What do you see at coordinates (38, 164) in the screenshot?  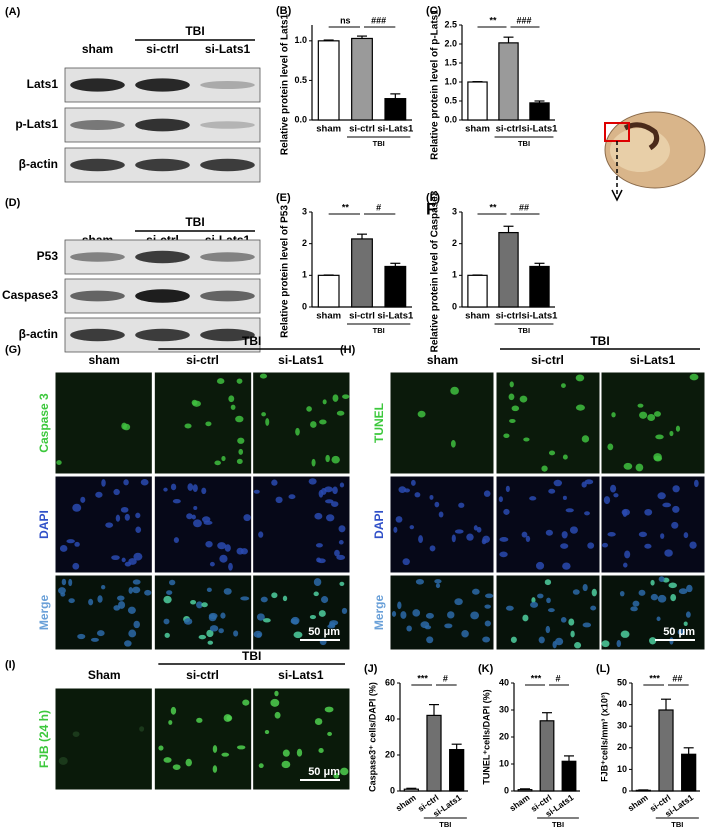 I see `row-label: β-actin` at bounding box center [38, 164].